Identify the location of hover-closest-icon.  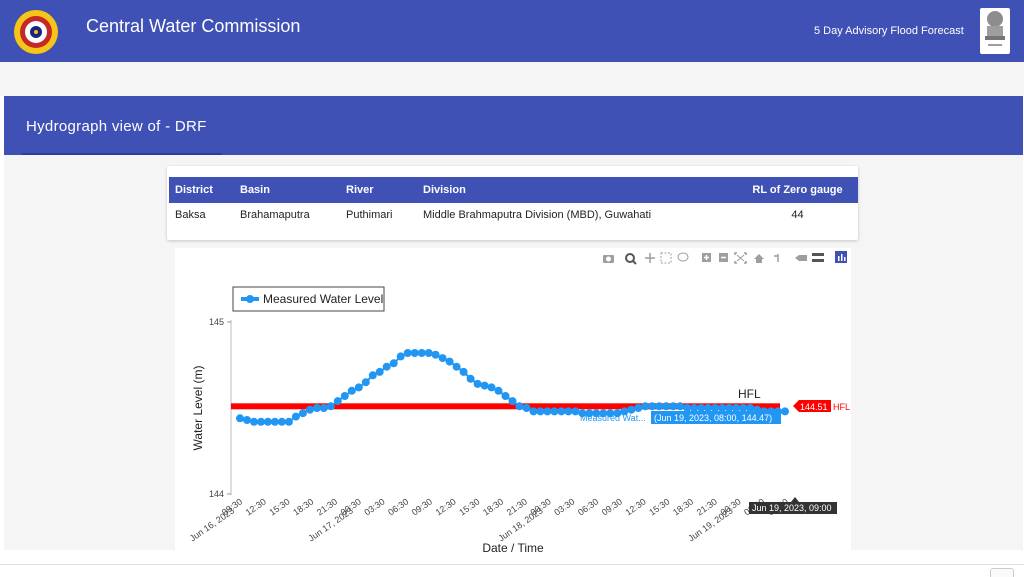
(801, 258).